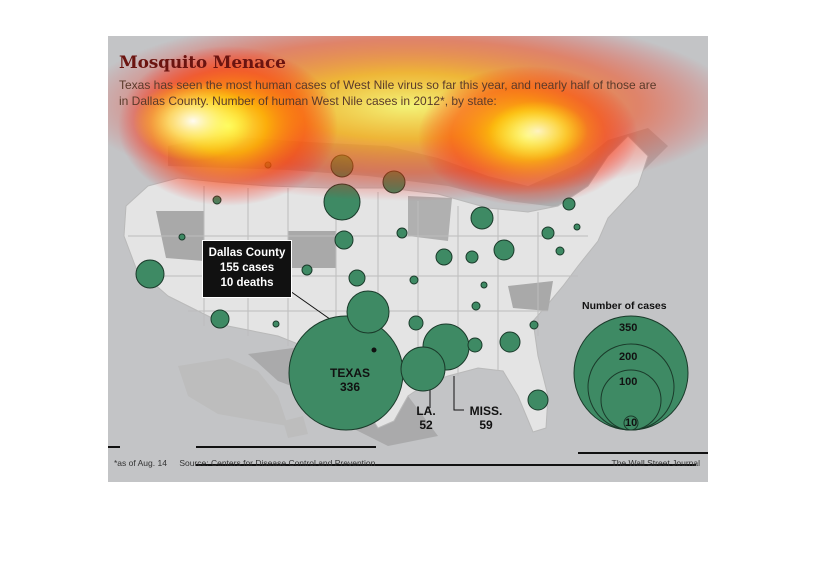  Describe the element at coordinates (295, 427) in the screenshot. I see `hawaii-land` at that location.